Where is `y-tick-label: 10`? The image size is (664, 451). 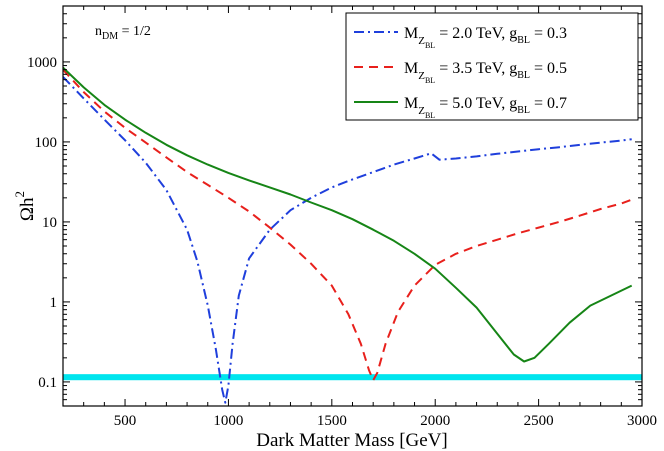 y-tick-label: 10 is located at coordinates (49, 223).